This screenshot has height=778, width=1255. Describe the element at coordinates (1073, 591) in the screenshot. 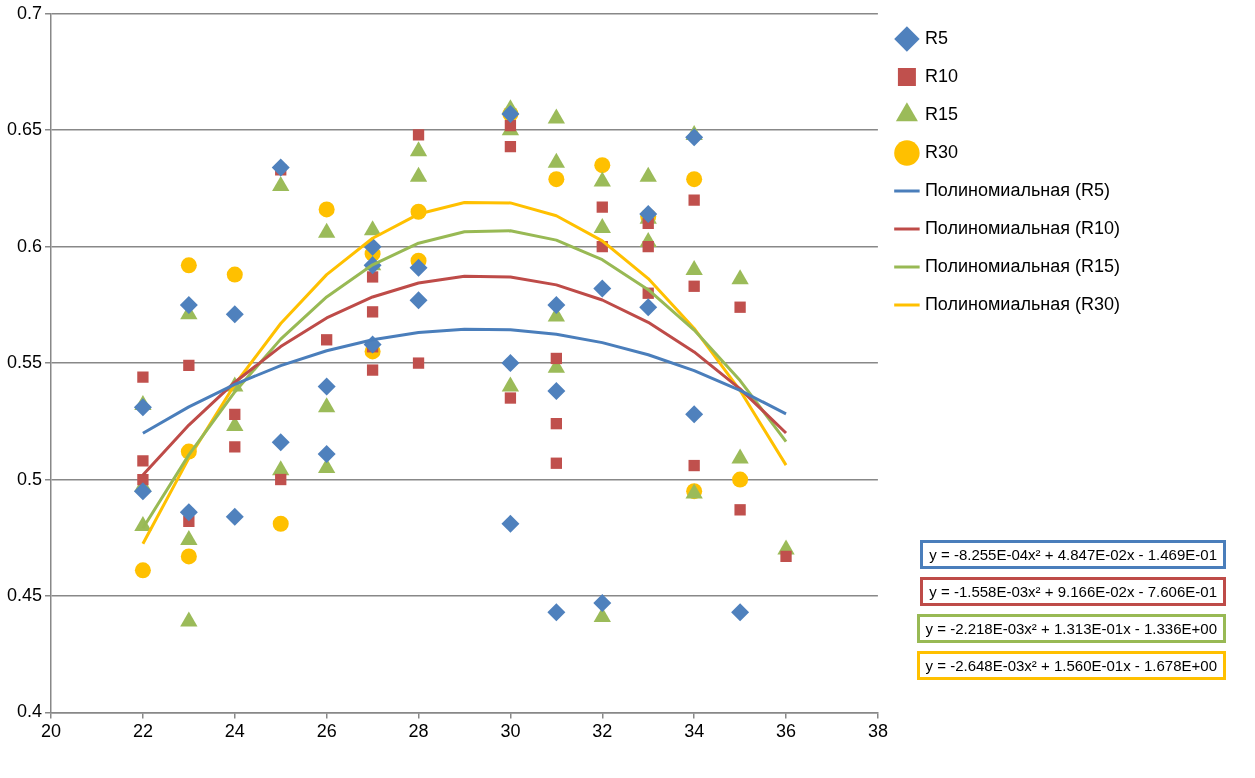

I see `text: y = -1.558E-03x² + 9.166E-02x - 7.606E-01` at that location.